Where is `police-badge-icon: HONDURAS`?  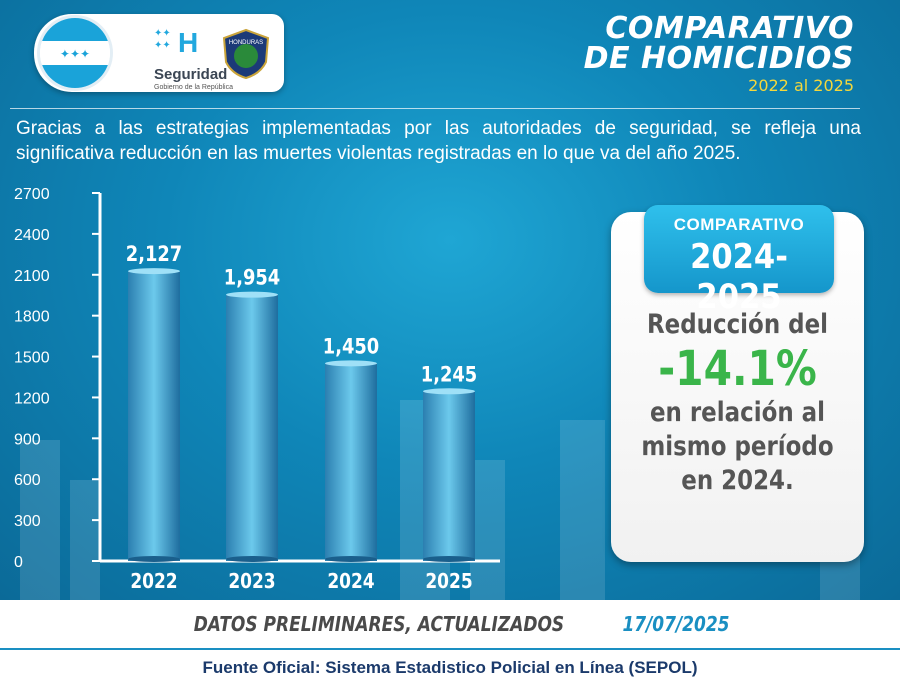
police-badge-icon: HONDURAS is located at coordinates (246, 54).